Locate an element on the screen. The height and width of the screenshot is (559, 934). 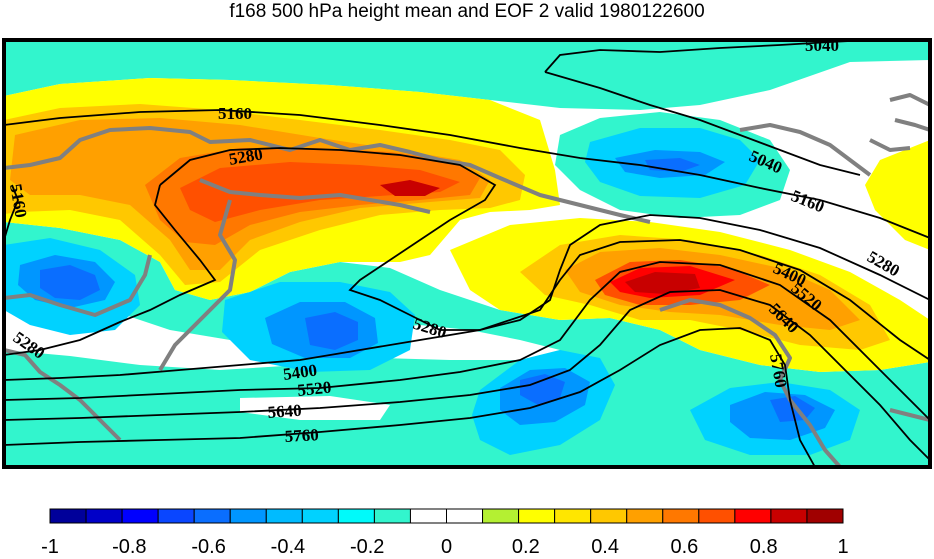
neutral-band is located at coordinates (282, 335).